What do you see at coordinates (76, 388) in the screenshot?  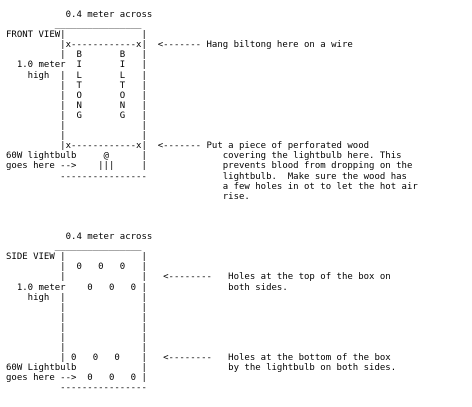 I see `diagram-line: ----------------` at bounding box center [76, 388].